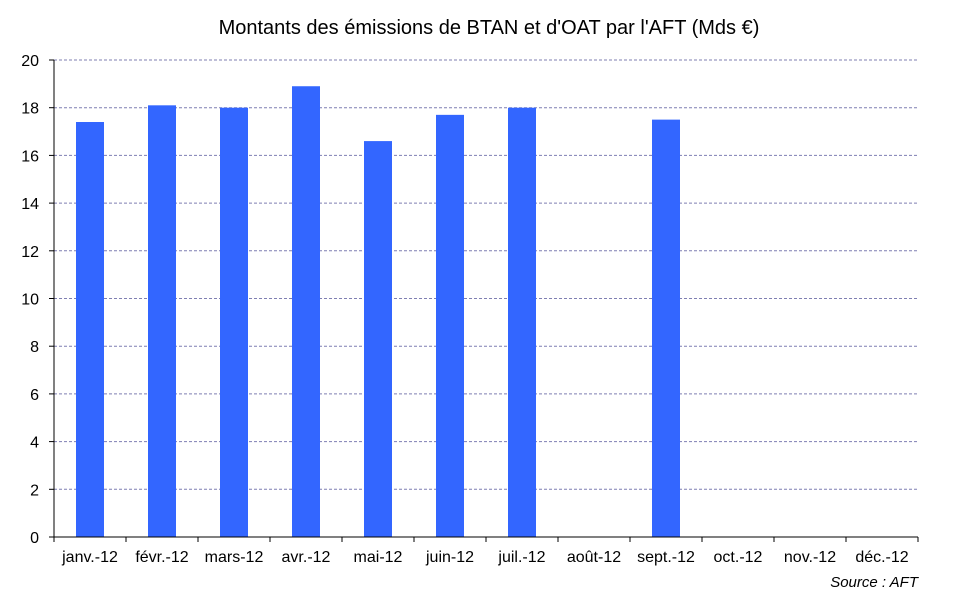  What do you see at coordinates (521, 557) in the screenshot?
I see `x-tick-label: juil.-12` at bounding box center [521, 557].